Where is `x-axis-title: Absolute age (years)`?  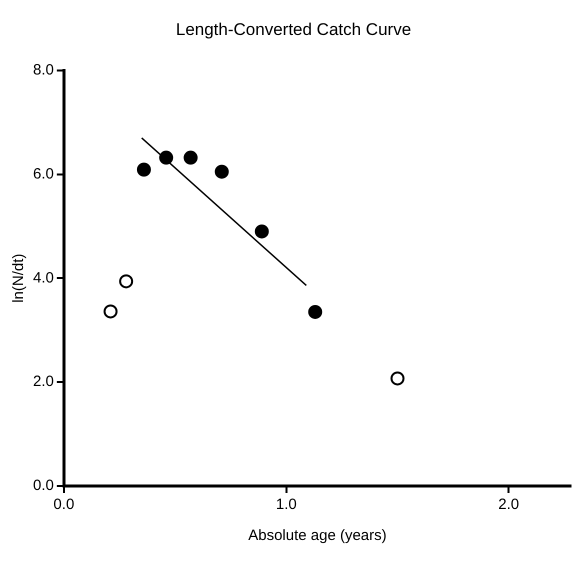
x-axis-title: Absolute age (years) is located at coordinates (317, 535).